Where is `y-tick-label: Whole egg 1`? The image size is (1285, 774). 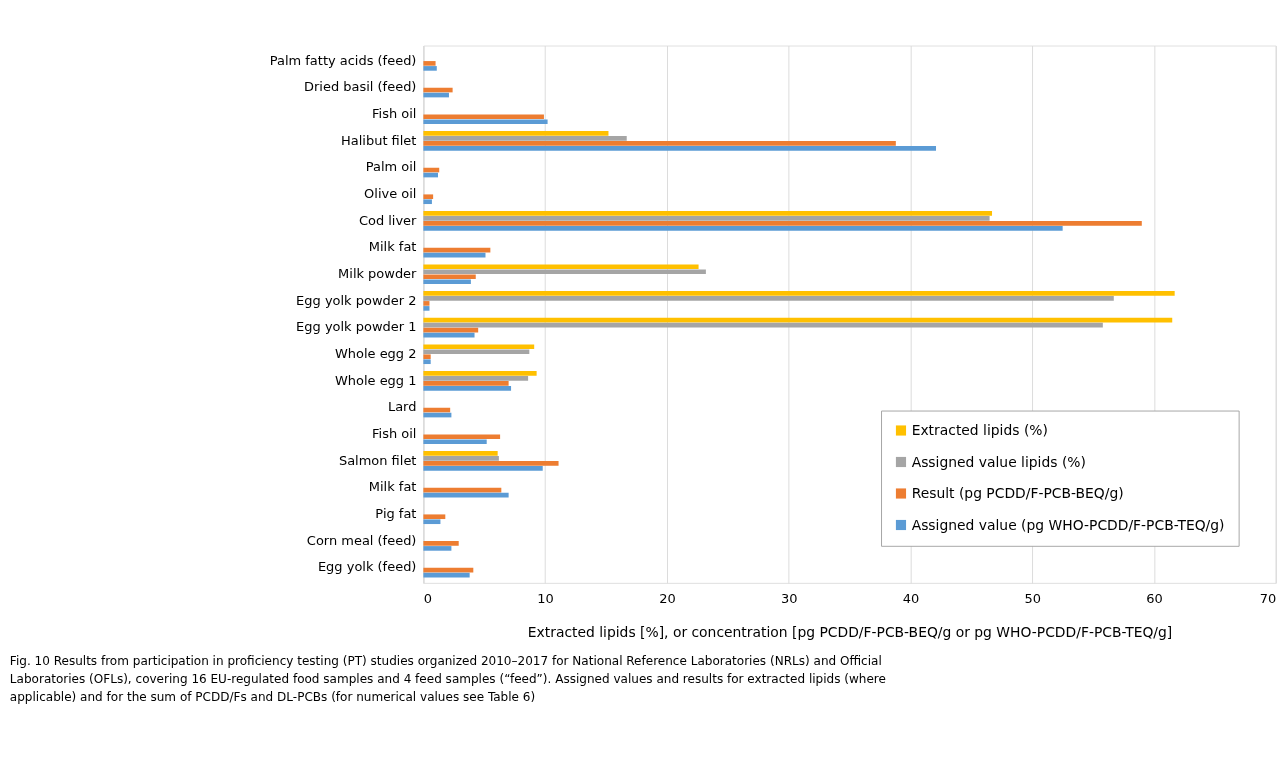
y-tick-label: Whole egg 1 is located at coordinates (375, 380).